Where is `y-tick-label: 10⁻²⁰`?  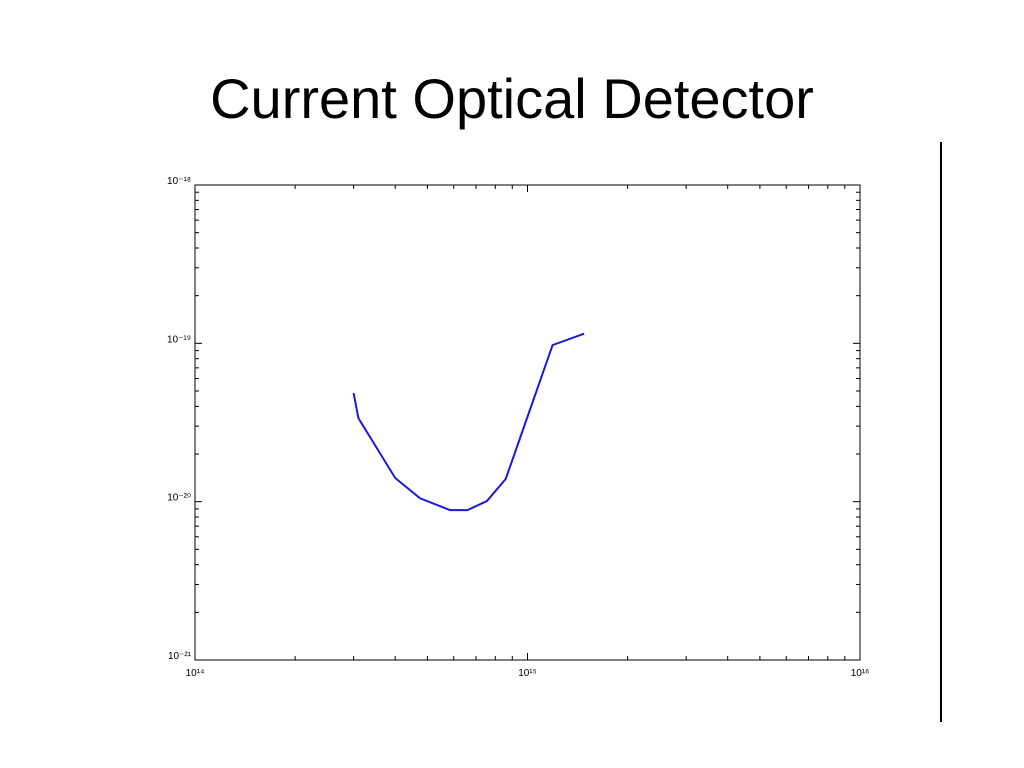
y-tick-label: 10⁻²⁰ is located at coordinates (179, 498).